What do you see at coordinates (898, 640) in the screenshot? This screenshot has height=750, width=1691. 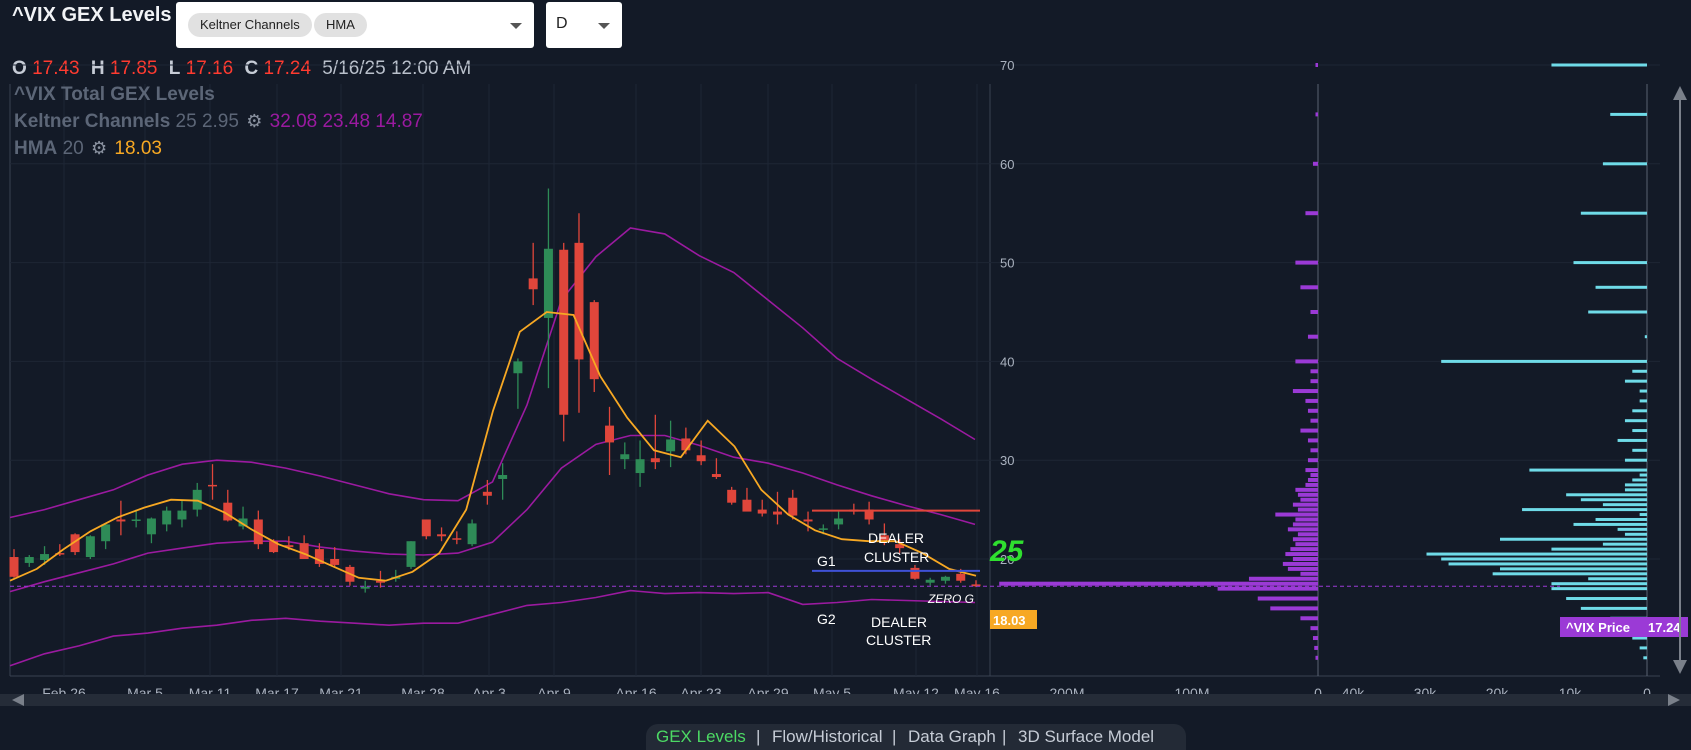 I see `dealer-cluster-label: CLUSTER` at bounding box center [898, 640].